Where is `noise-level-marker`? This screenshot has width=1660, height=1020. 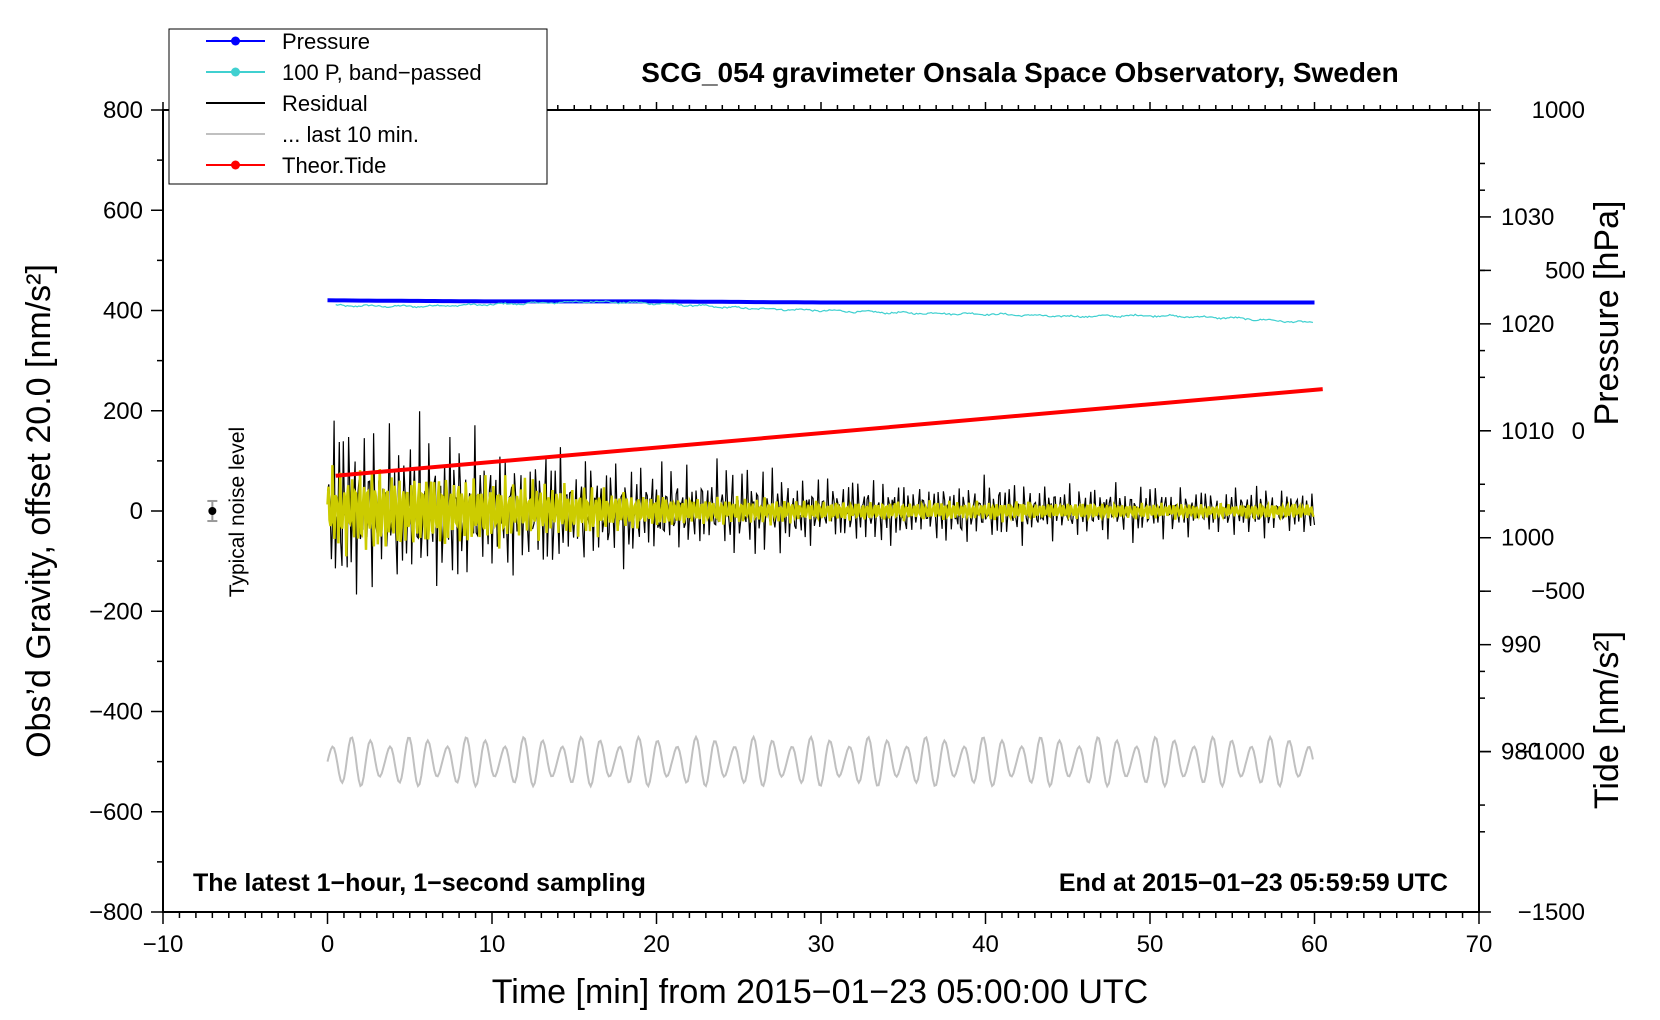 noise-level-marker is located at coordinates (212, 511).